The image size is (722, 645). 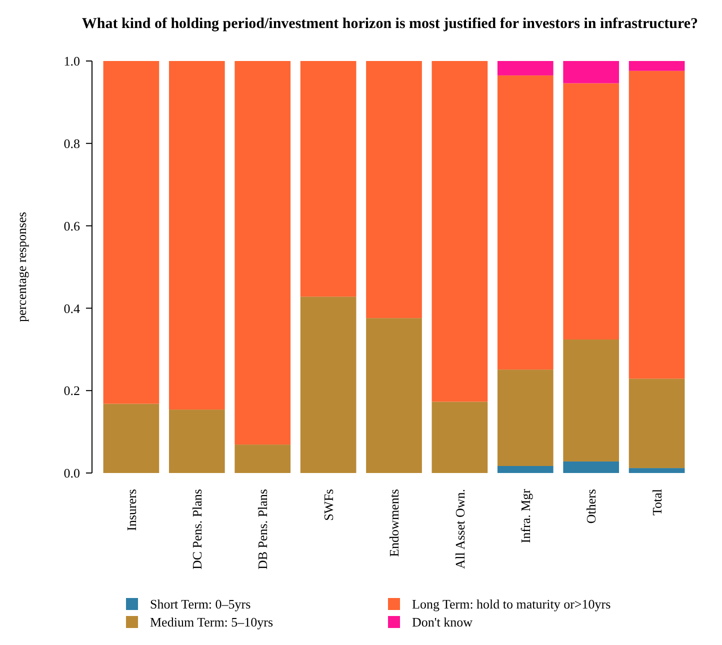 What do you see at coordinates (328, 505) in the screenshot?
I see `x-tick-label: SWFs` at bounding box center [328, 505].